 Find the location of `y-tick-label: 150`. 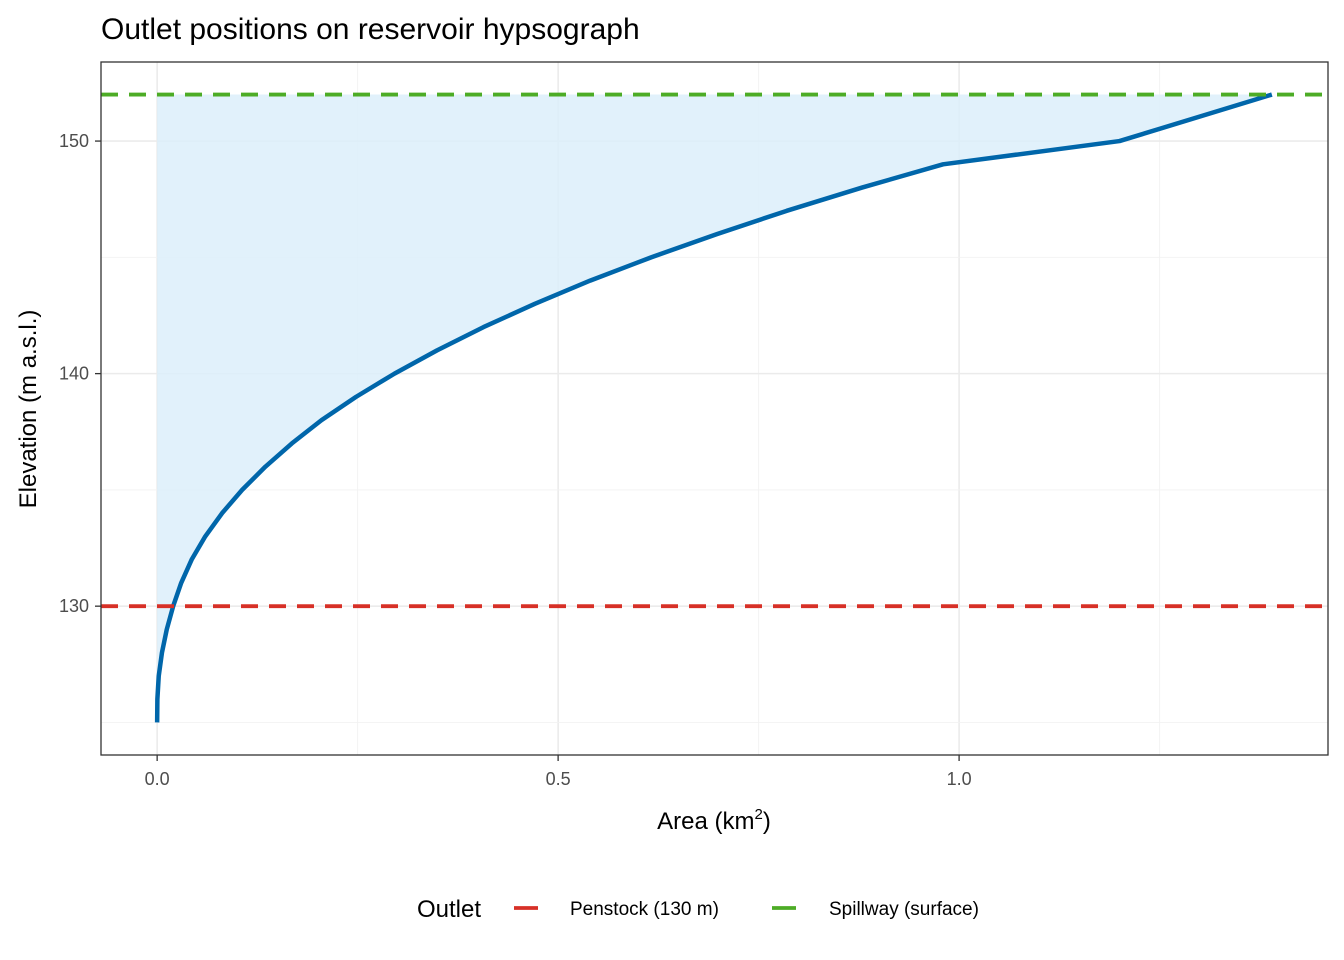

y-tick-label: 150 is located at coordinates (74, 141).